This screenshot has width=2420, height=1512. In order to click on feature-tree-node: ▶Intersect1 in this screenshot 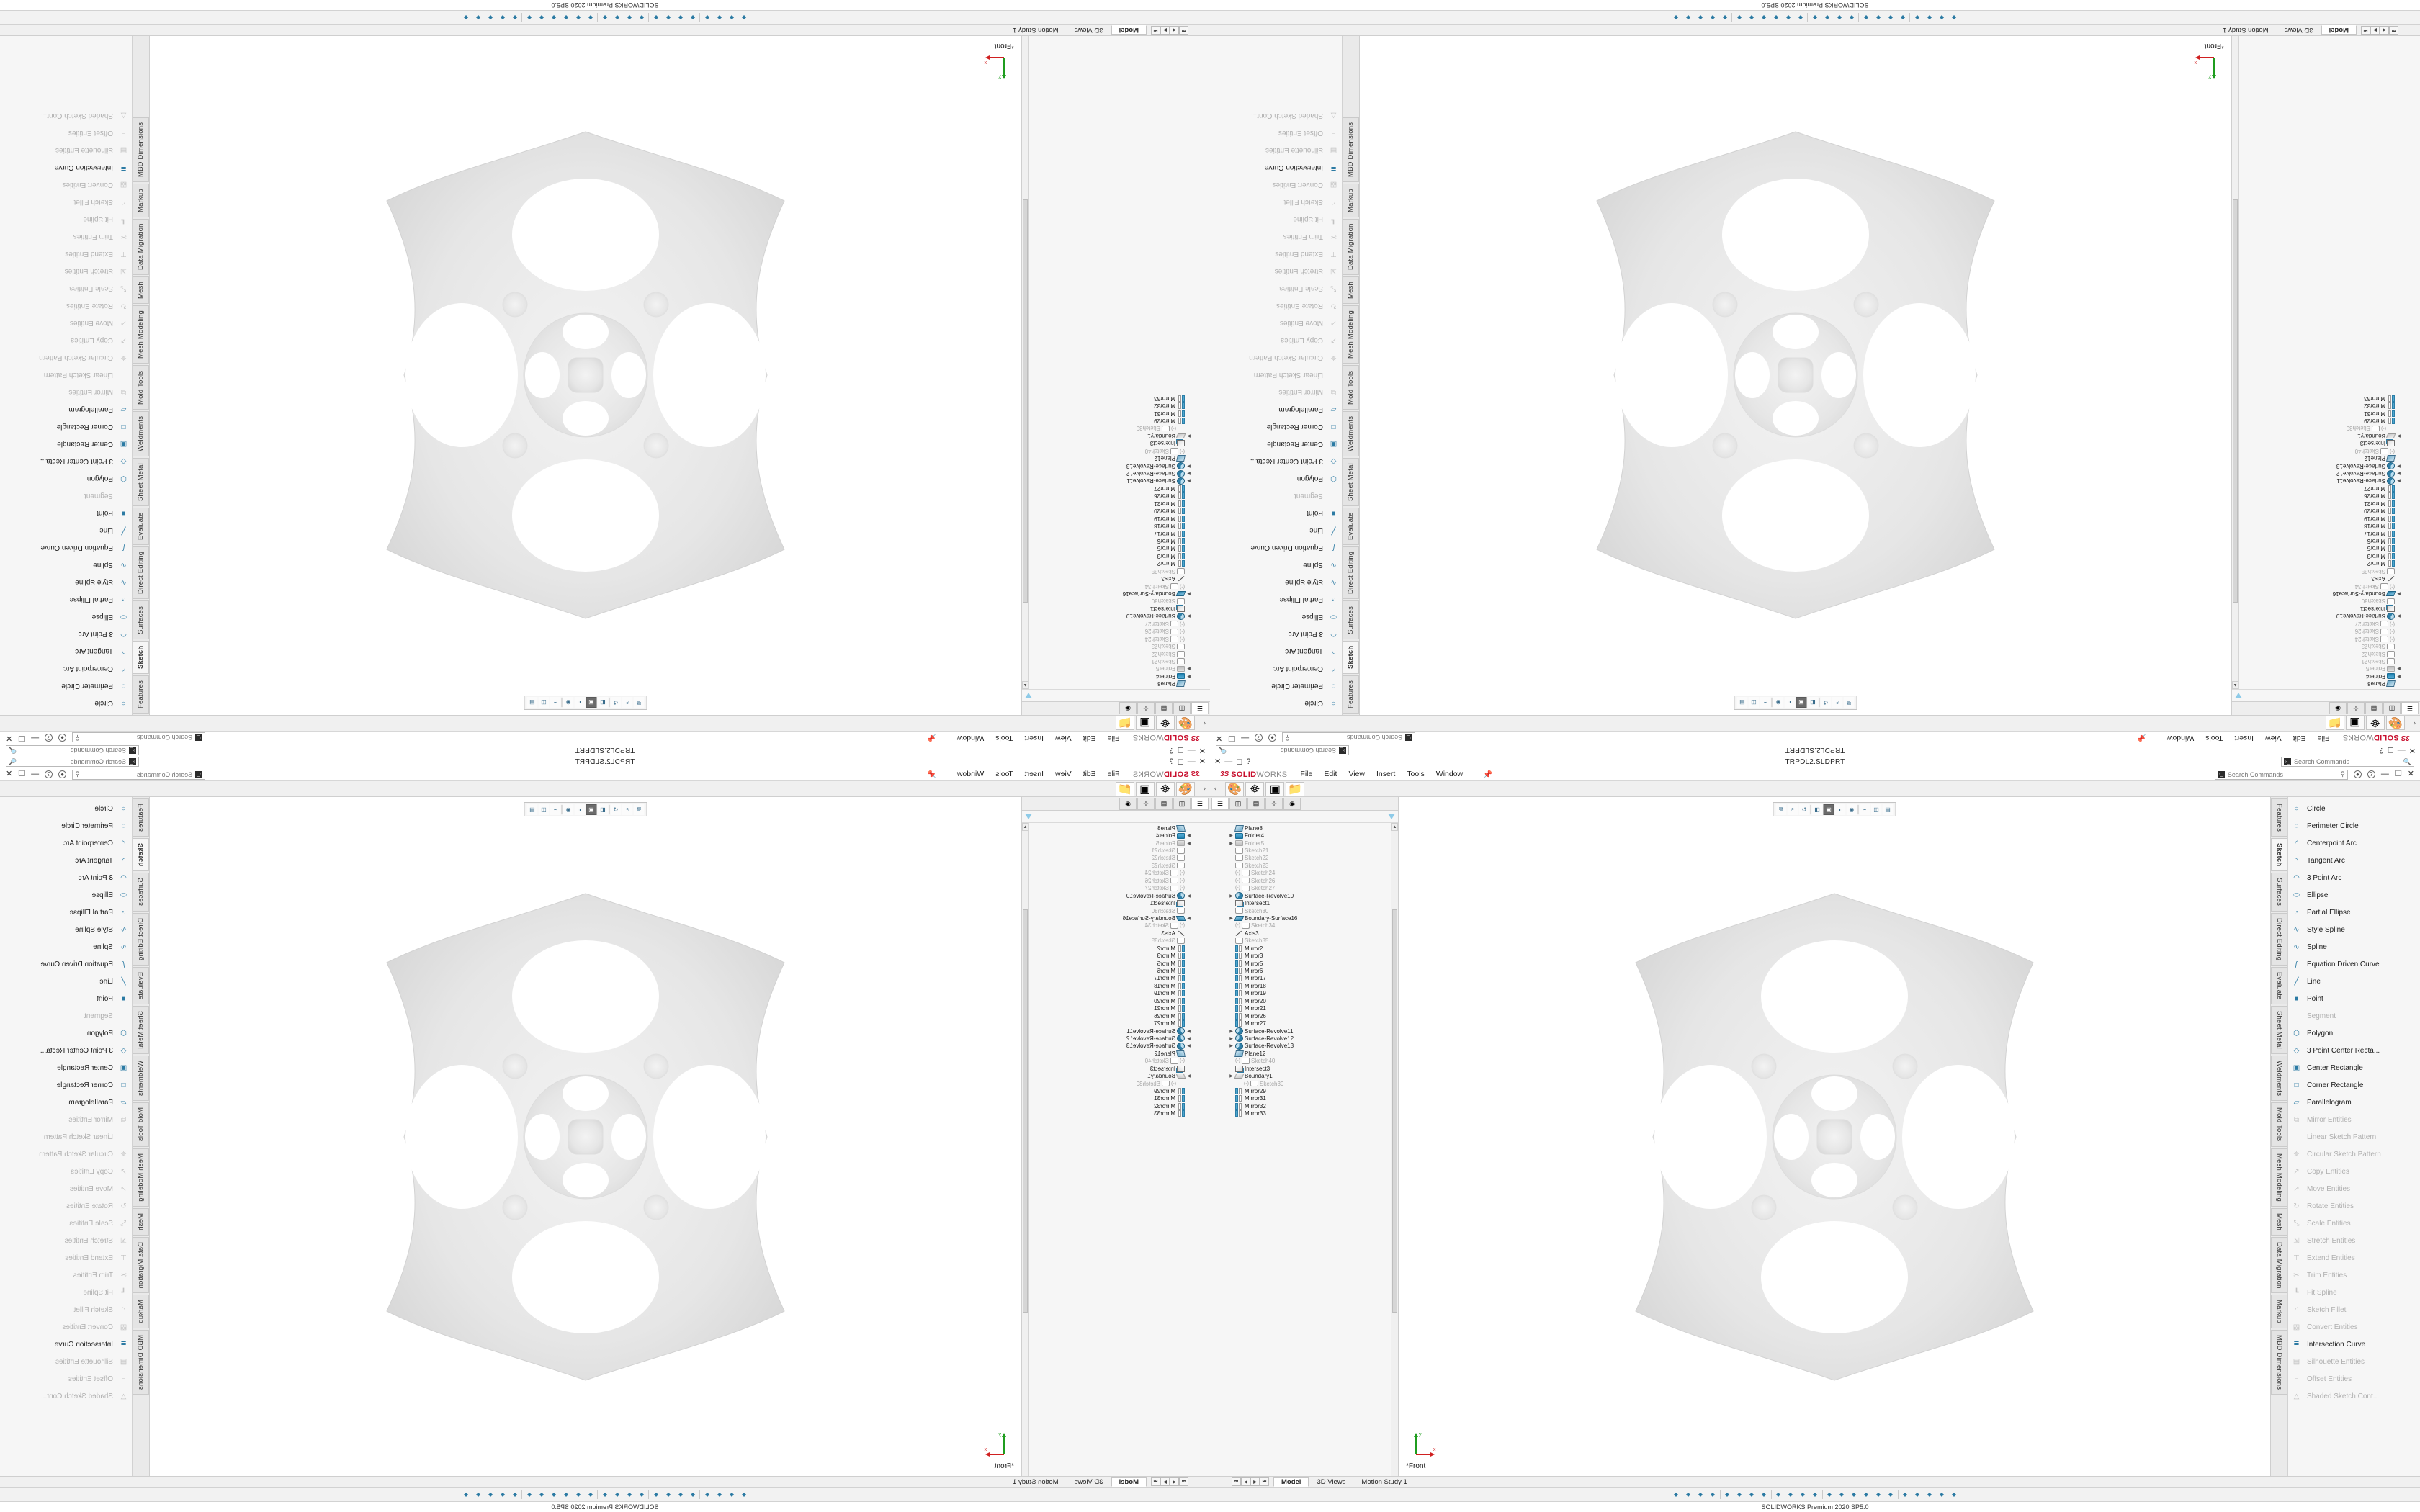, I will do `click(1116, 608)`.